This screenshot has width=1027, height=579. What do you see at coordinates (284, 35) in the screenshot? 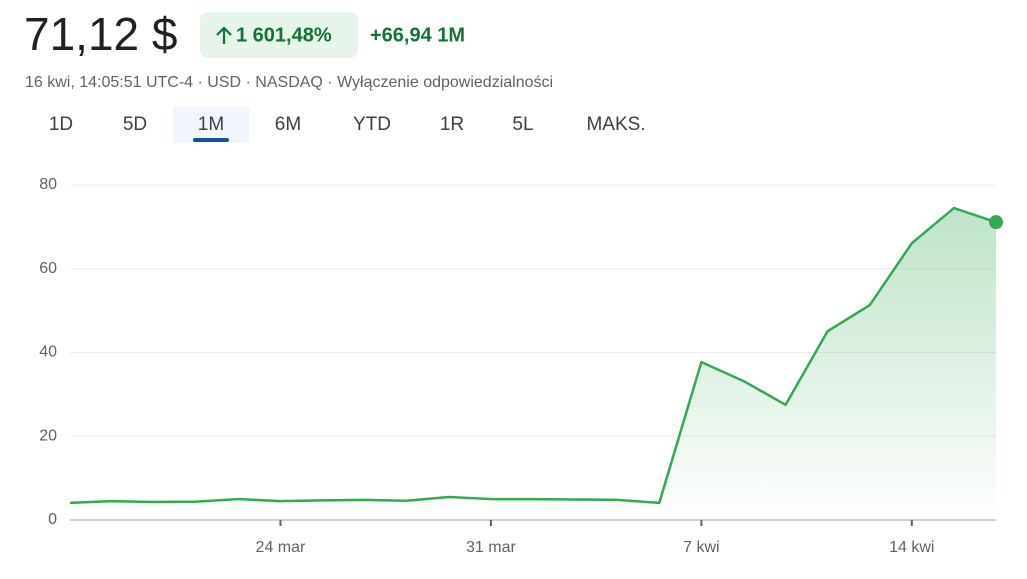
I see `change-percent: 1 601,48%` at bounding box center [284, 35].